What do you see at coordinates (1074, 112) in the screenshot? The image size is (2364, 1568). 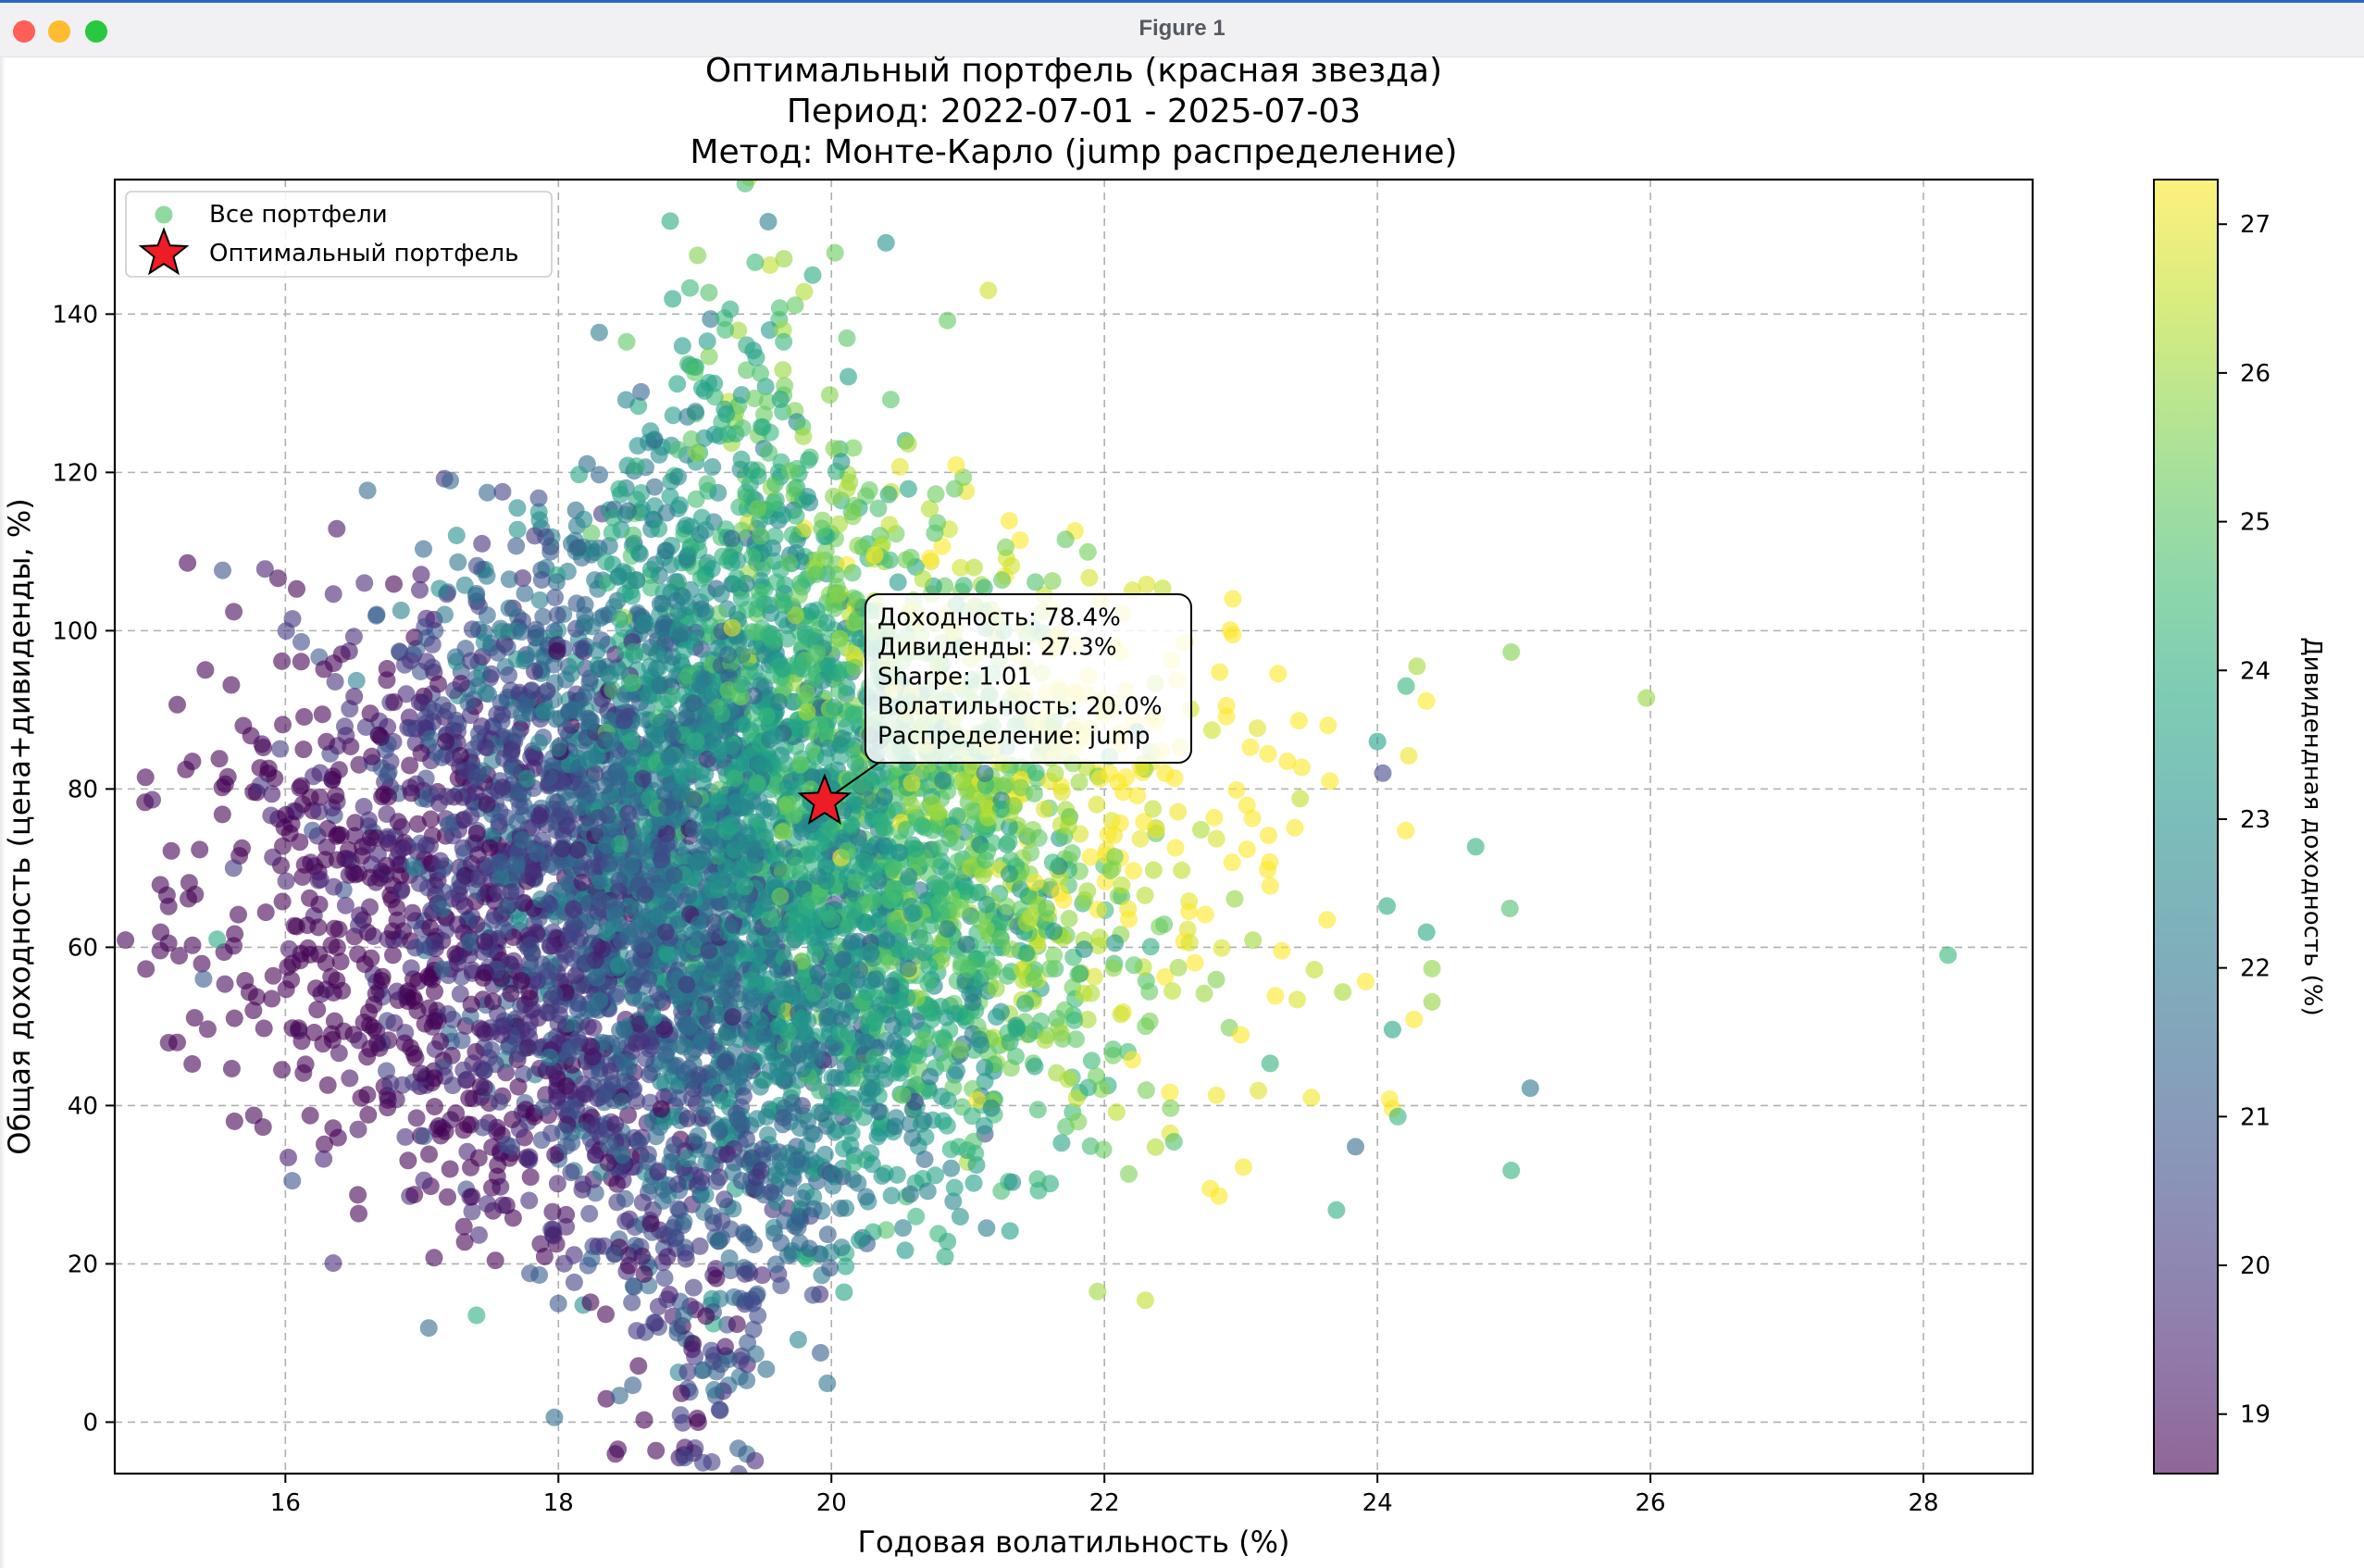 I see `chart-title-line-2: Период: 2022-07-01 - 2025-07-03` at bounding box center [1074, 112].